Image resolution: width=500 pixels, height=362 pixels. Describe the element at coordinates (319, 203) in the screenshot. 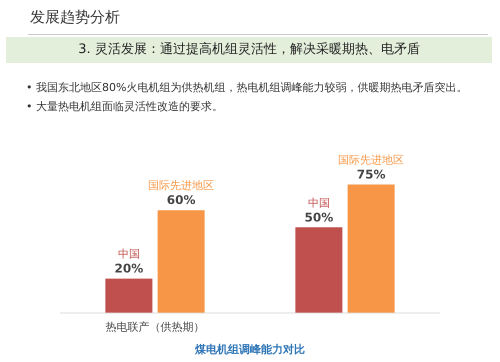

I see `text: 中国` at that location.